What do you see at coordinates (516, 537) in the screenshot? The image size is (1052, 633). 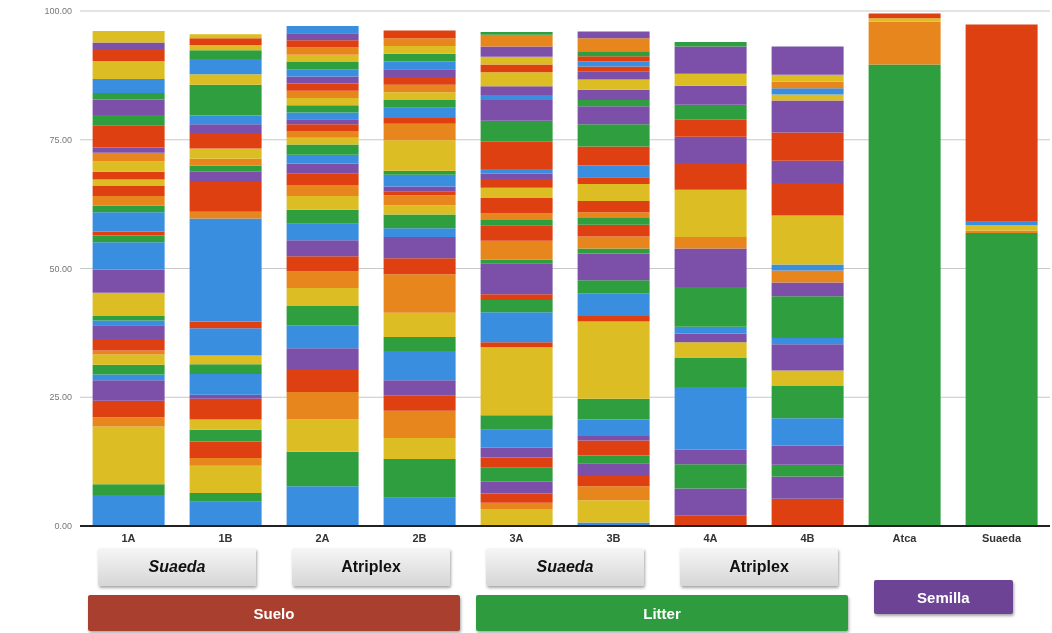 I see `x-tick-label: 3A` at bounding box center [516, 537].